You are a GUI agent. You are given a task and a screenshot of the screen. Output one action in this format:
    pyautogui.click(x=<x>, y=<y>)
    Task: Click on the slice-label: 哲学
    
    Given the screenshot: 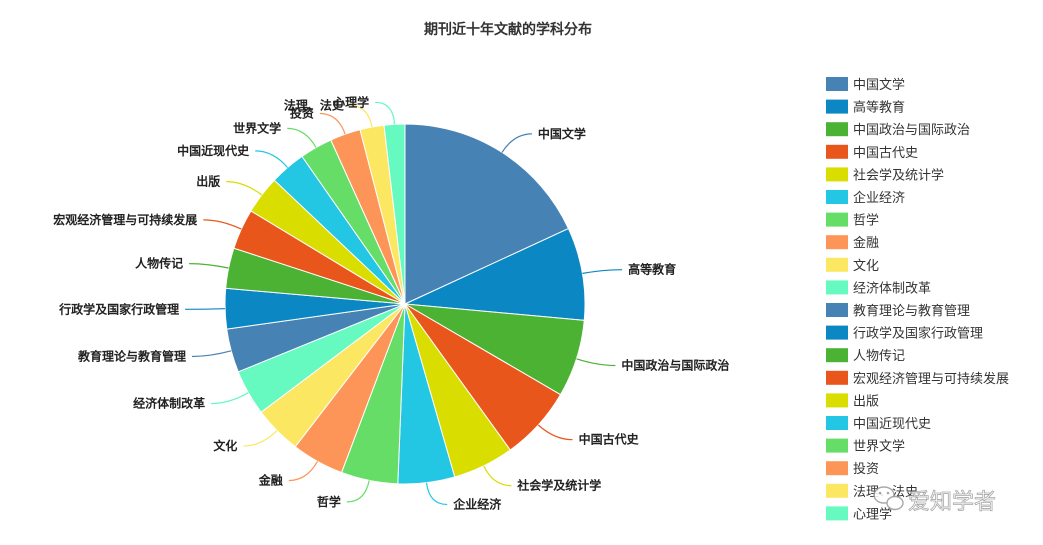 What is the action you would take?
    pyautogui.click(x=329, y=501)
    